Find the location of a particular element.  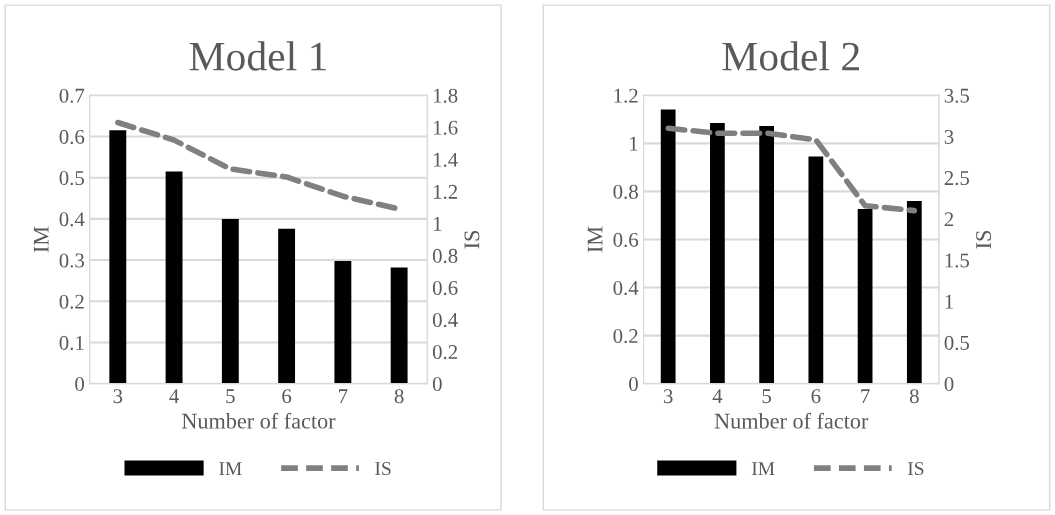

y-tick-label: 0.1 is located at coordinates (71, 342).